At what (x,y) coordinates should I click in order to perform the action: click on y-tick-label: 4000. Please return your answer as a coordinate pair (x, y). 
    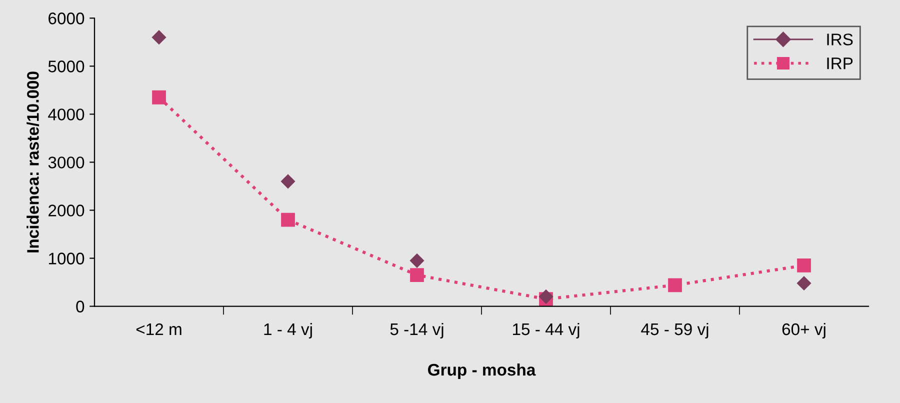
    Looking at the image, I should click on (66, 114).